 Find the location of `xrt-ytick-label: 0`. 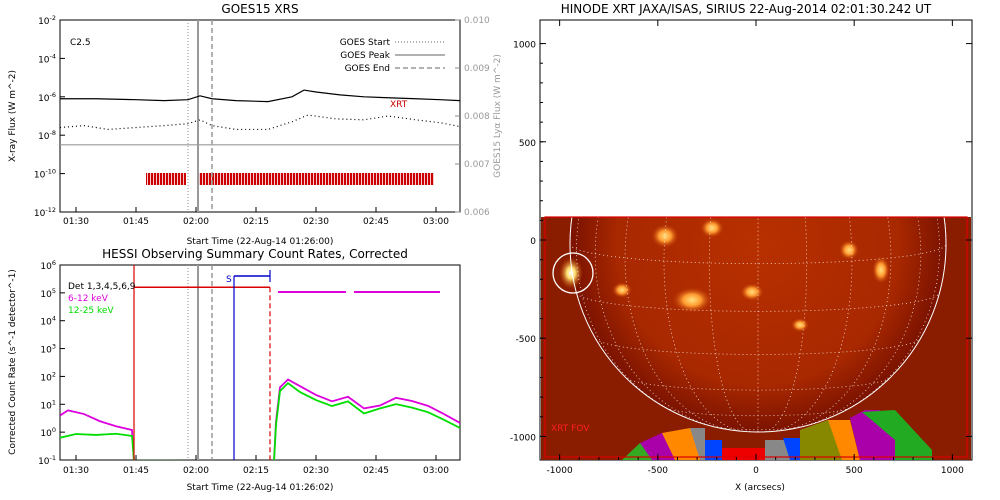

xrt-ytick-label: 0 is located at coordinates (533, 242).